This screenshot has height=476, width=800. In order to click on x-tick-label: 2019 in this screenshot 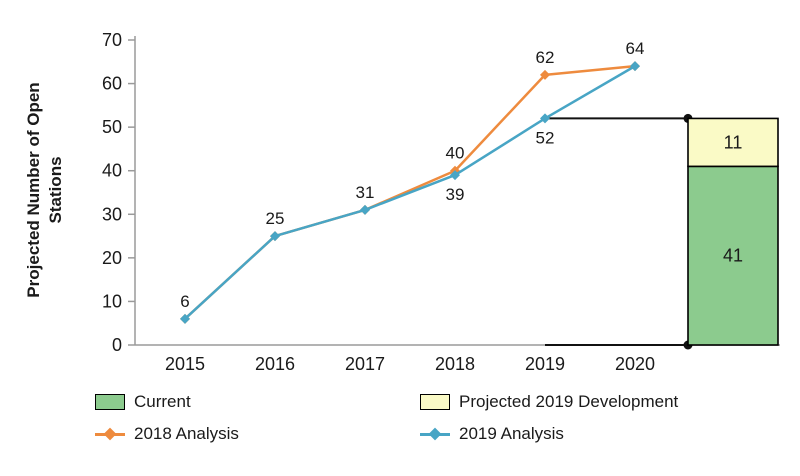, I will do `click(545, 364)`.